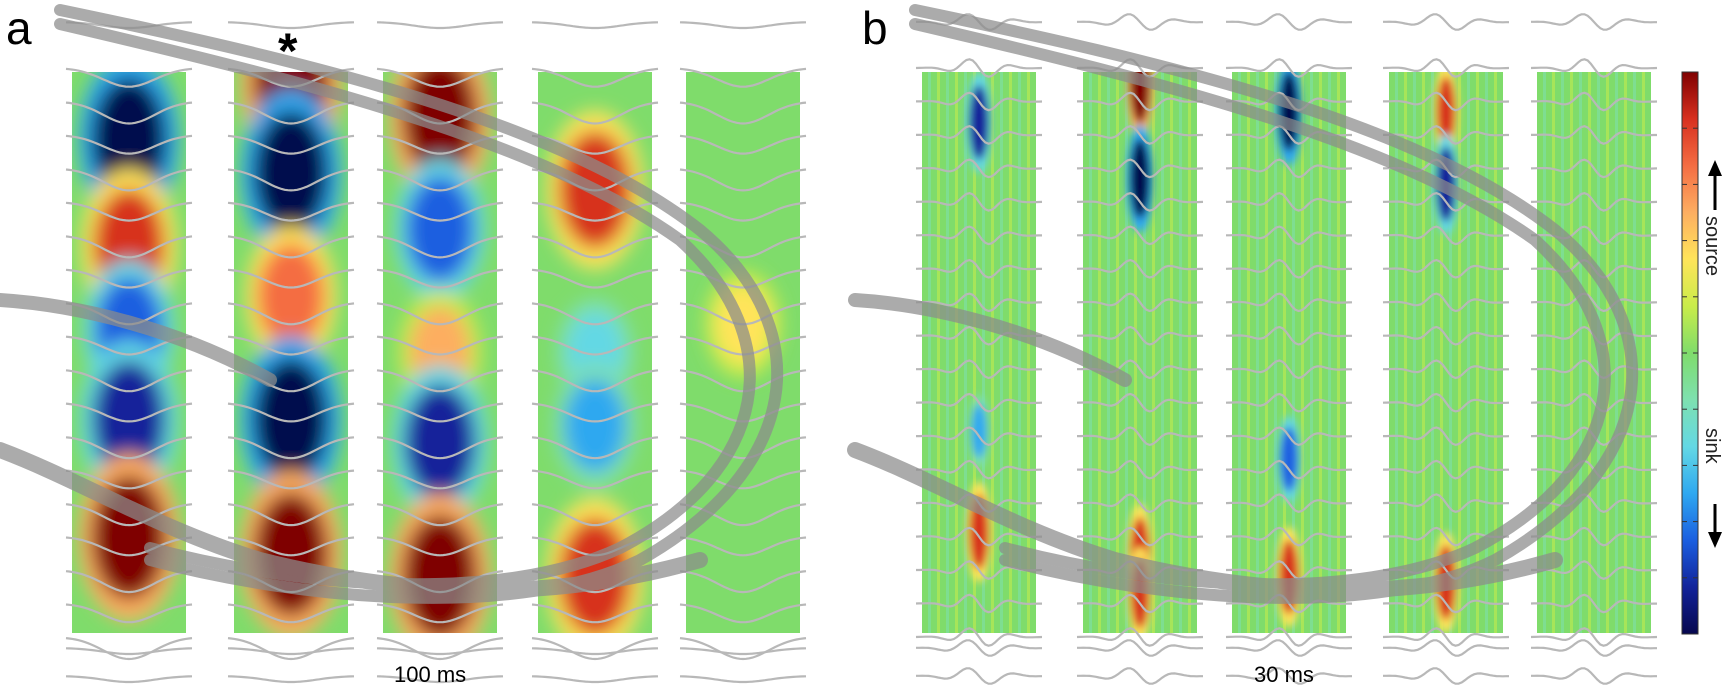 The width and height of the screenshot is (1724, 692). I want to click on sink-label: sink, so click(1712, 446).